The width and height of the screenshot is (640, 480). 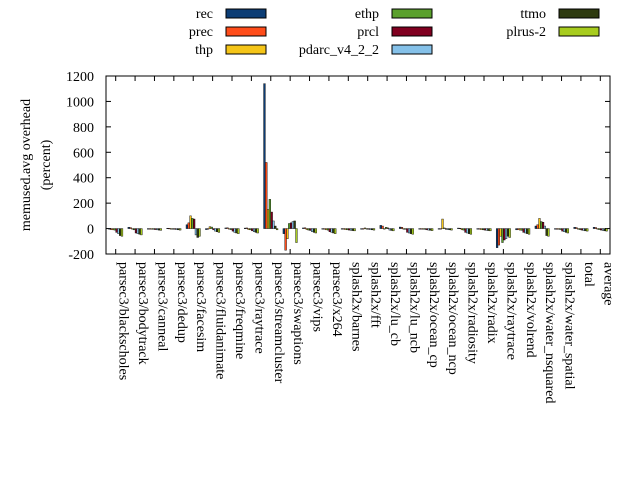 What do you see at coordinates (246, 31) in the screenshot?
I see `legend-swatch-prec` at bounding box center [246, 31].